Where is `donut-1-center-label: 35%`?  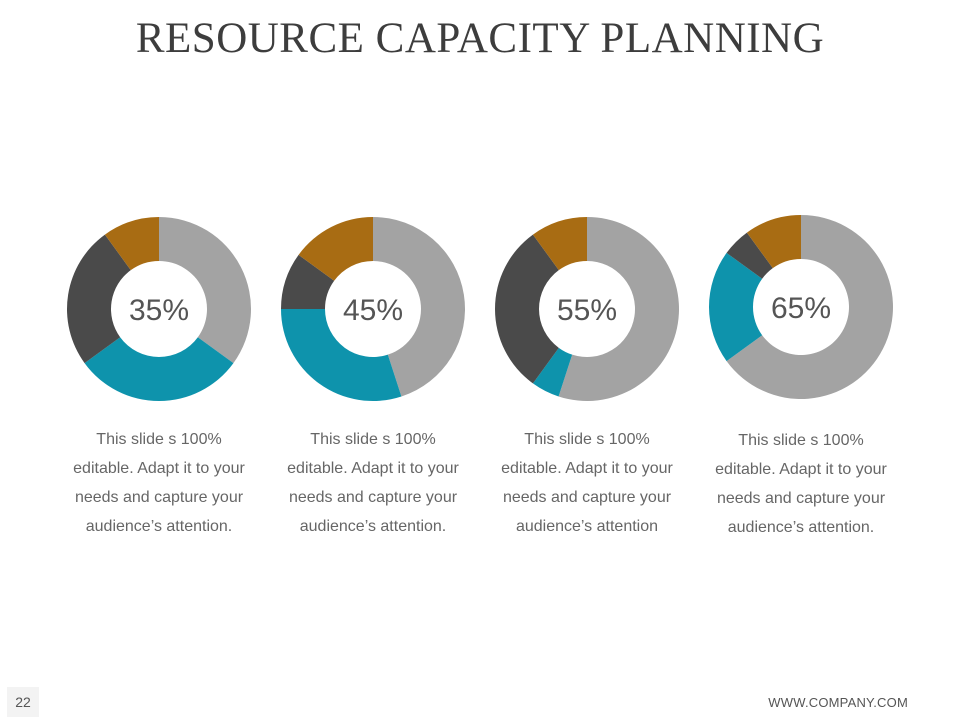 donut-1-center-label: 35% is located at coordinates (159, 310).